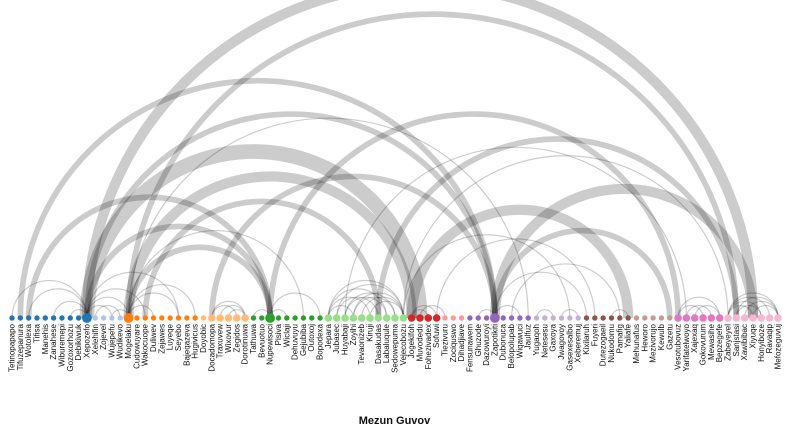 The width and height of the screenshot is (789, 437). What do you see at coordinates (661, 336) in the screenshot?
I see `node-label: Kewulb` at bounding box center [661, 336].